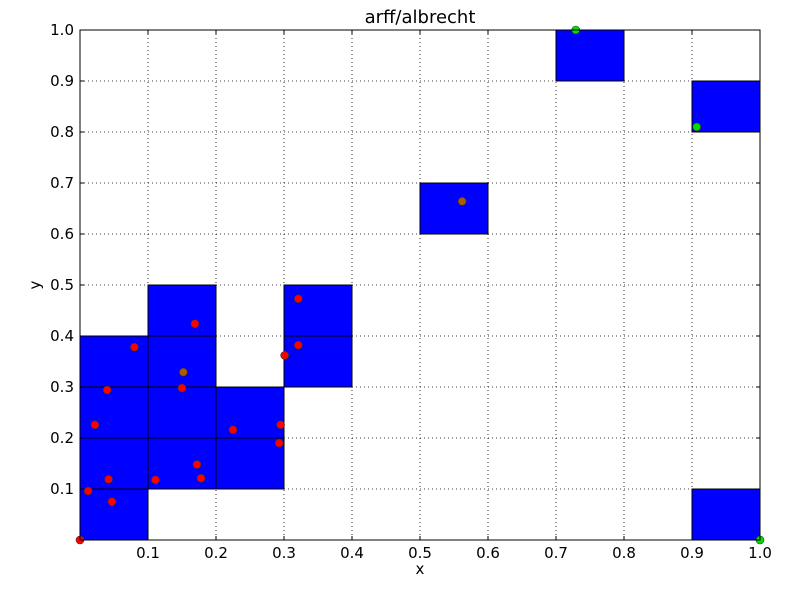  What do you see at coordinates (62, 489) in the screenshot?
I see `y-tick-label: 0.1` at bounding box center [62, 489].